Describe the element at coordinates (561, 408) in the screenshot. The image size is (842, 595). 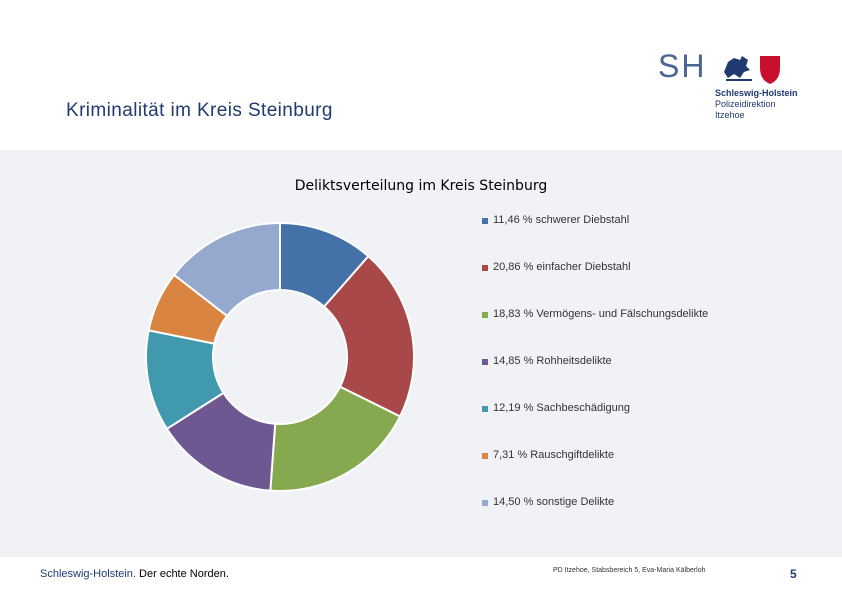
I see `legend-label: 12,19 % Sachbeschädigung` at that location.